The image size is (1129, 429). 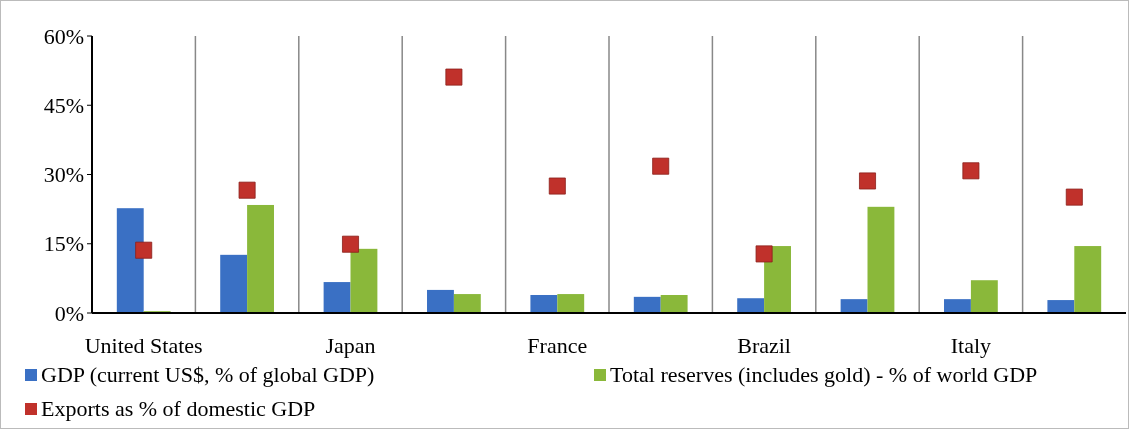 I want to click on x-tick-label: Japan, so click(x=350, y=345).